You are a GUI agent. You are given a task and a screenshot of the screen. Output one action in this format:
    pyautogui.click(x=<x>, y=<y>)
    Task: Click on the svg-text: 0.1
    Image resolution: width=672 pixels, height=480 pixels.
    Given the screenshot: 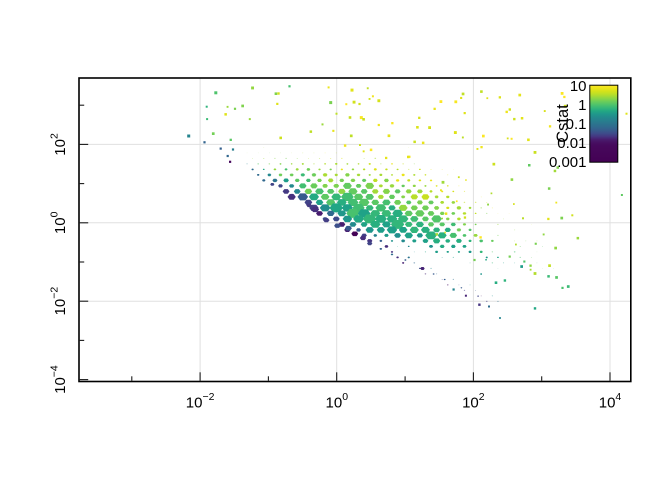 What is the action you would take?
    pyautogui.click(x=576, y=124)
    